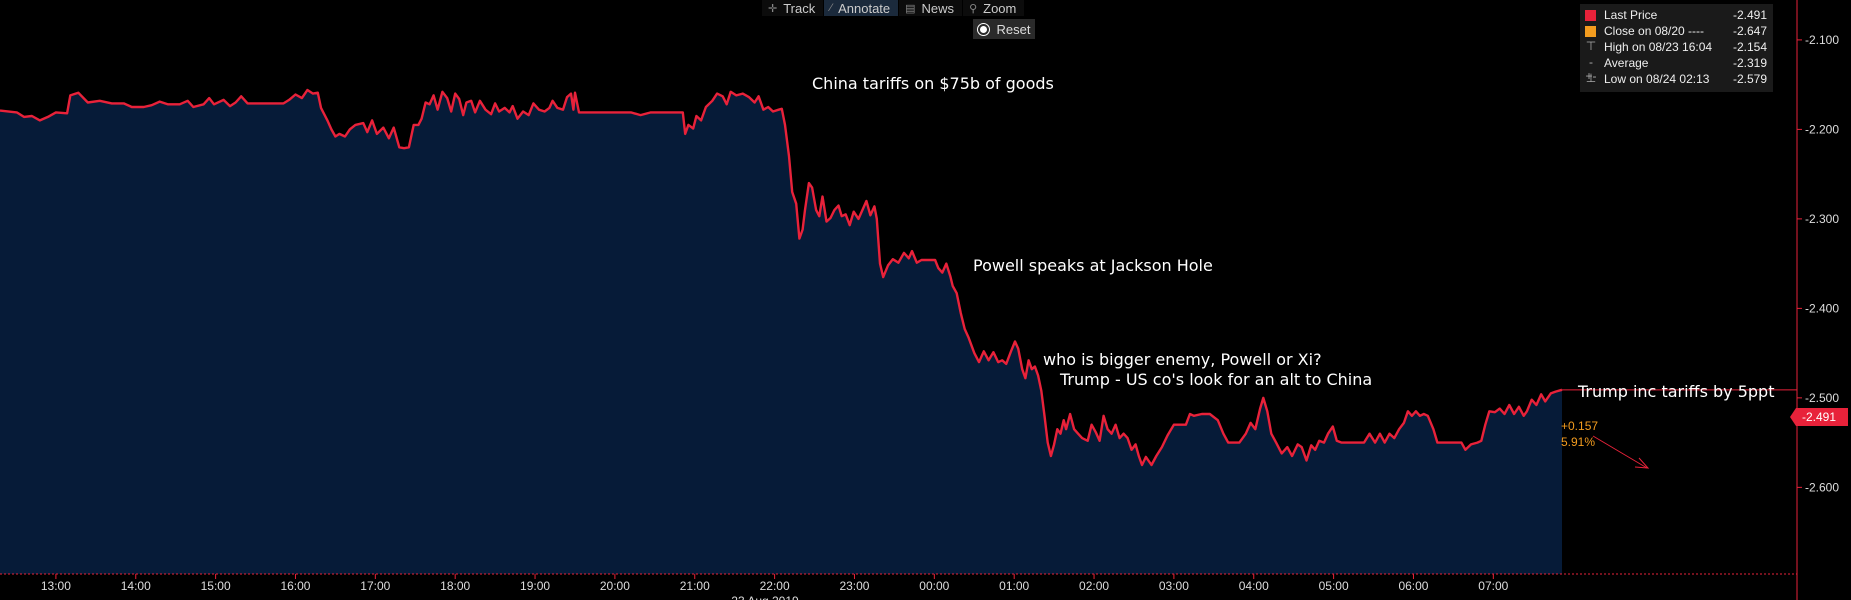 Image resolution: width=1851 pixels, height=600 pixels. Describe the element at coordinates (1819, 417) in the screenshot. I see `last-price-tag: -2.491` at that location.